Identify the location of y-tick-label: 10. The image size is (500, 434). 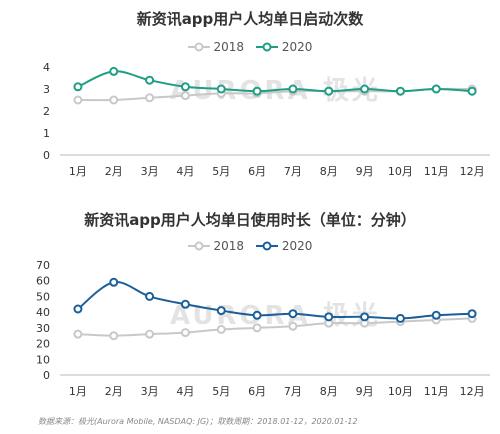
(43, 359).